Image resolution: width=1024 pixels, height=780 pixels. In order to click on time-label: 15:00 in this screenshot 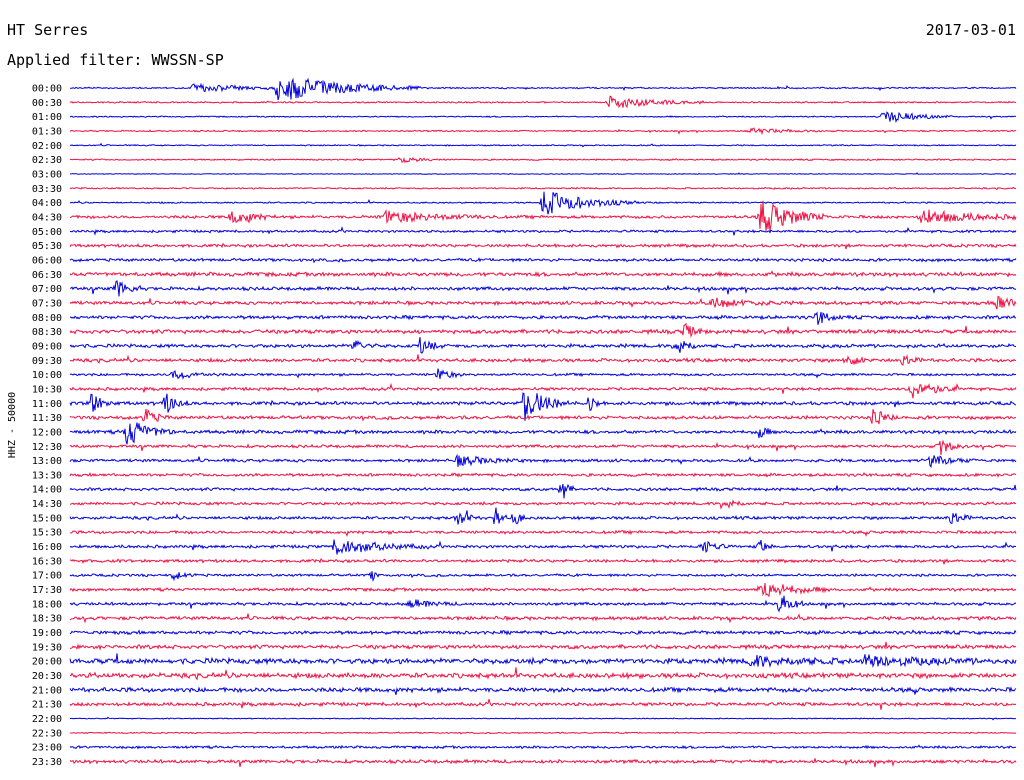, I will do `click(47, 518)`.